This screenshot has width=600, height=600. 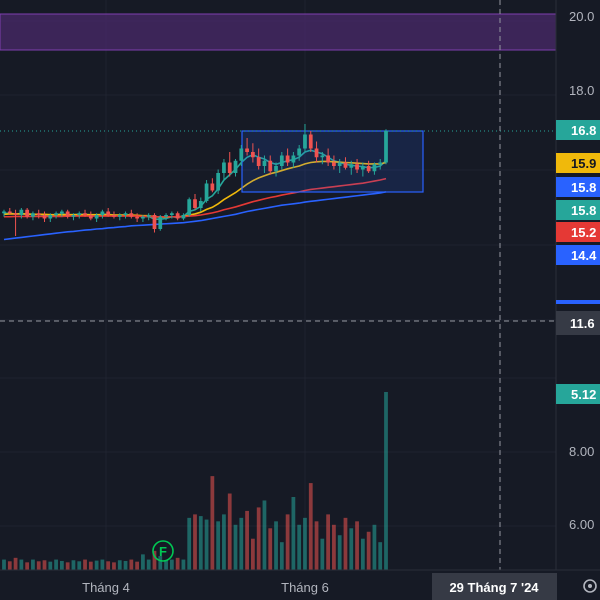 What do you see at coordinates (583, 163) in the screenshot?
I see `svg-text: 15.9` at bounding box center [583, 163].